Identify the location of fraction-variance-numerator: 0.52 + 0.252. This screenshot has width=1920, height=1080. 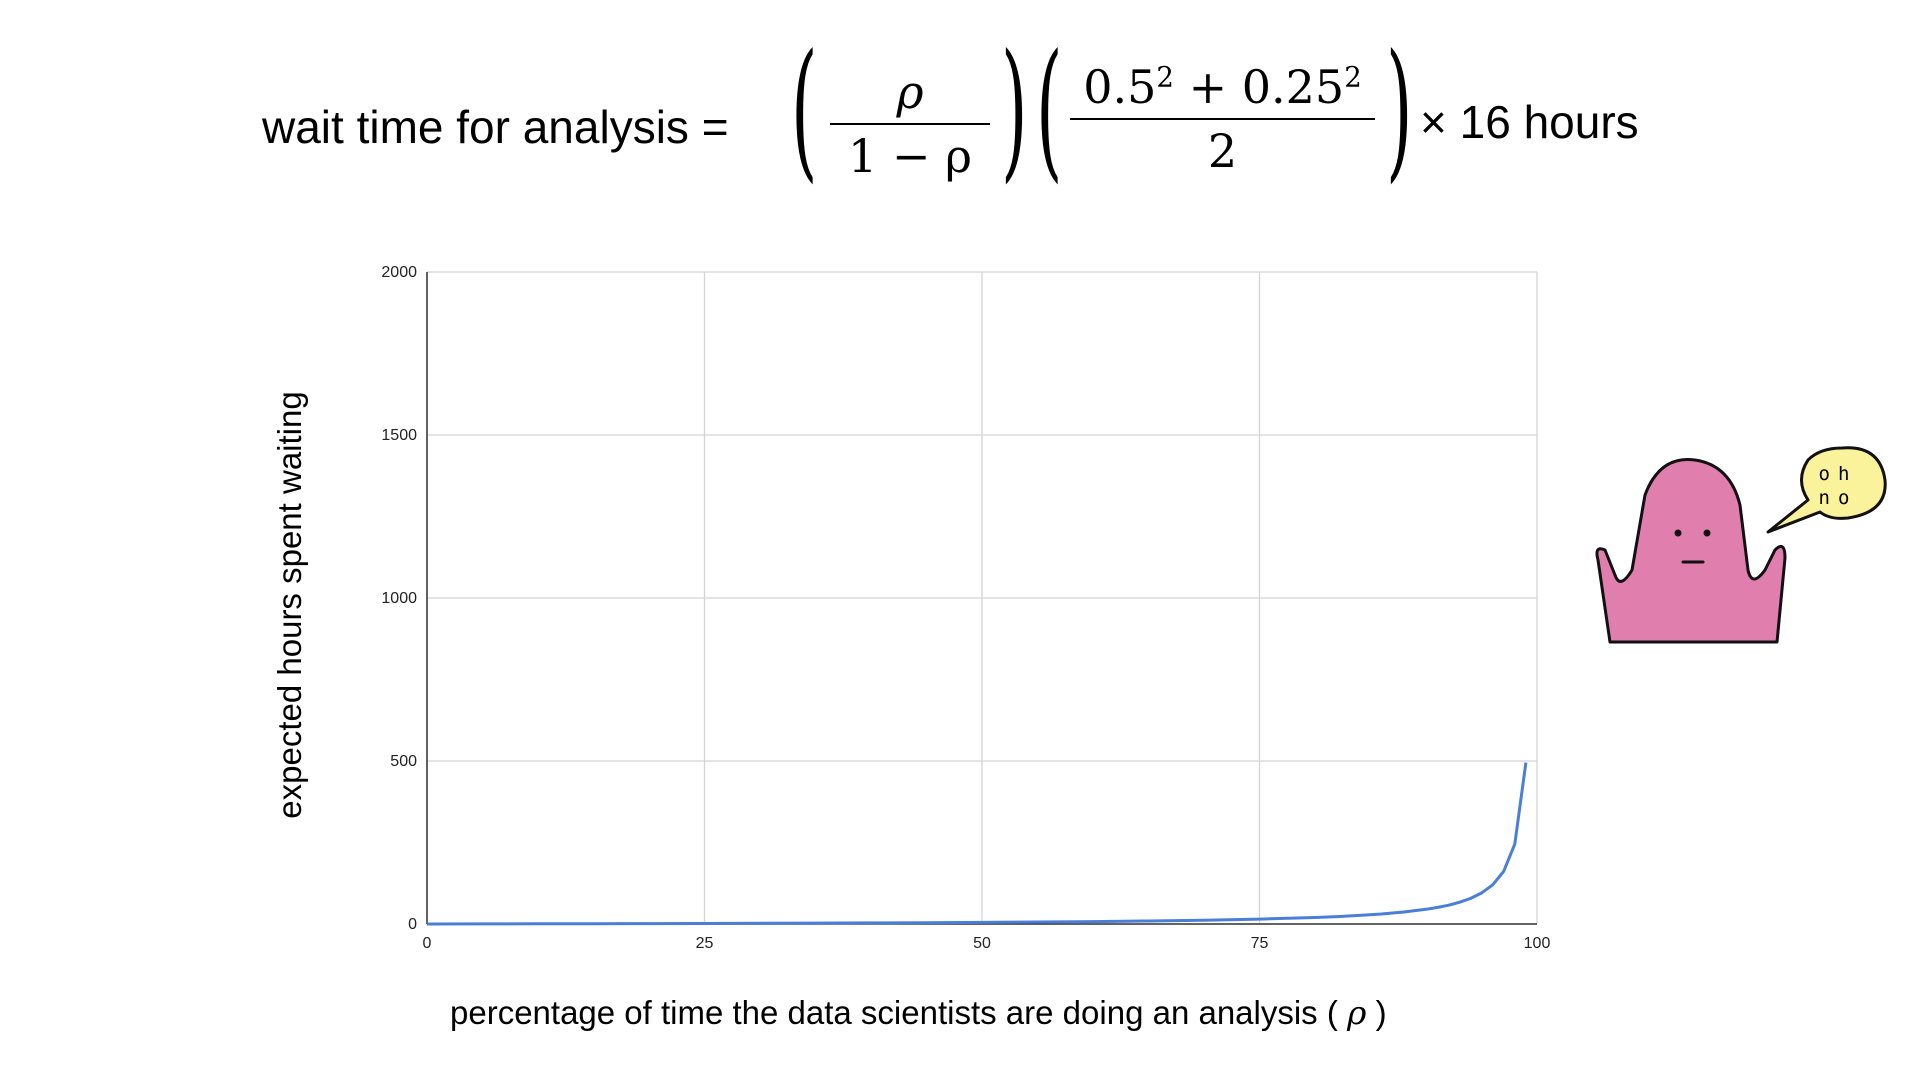
(1222, 87).